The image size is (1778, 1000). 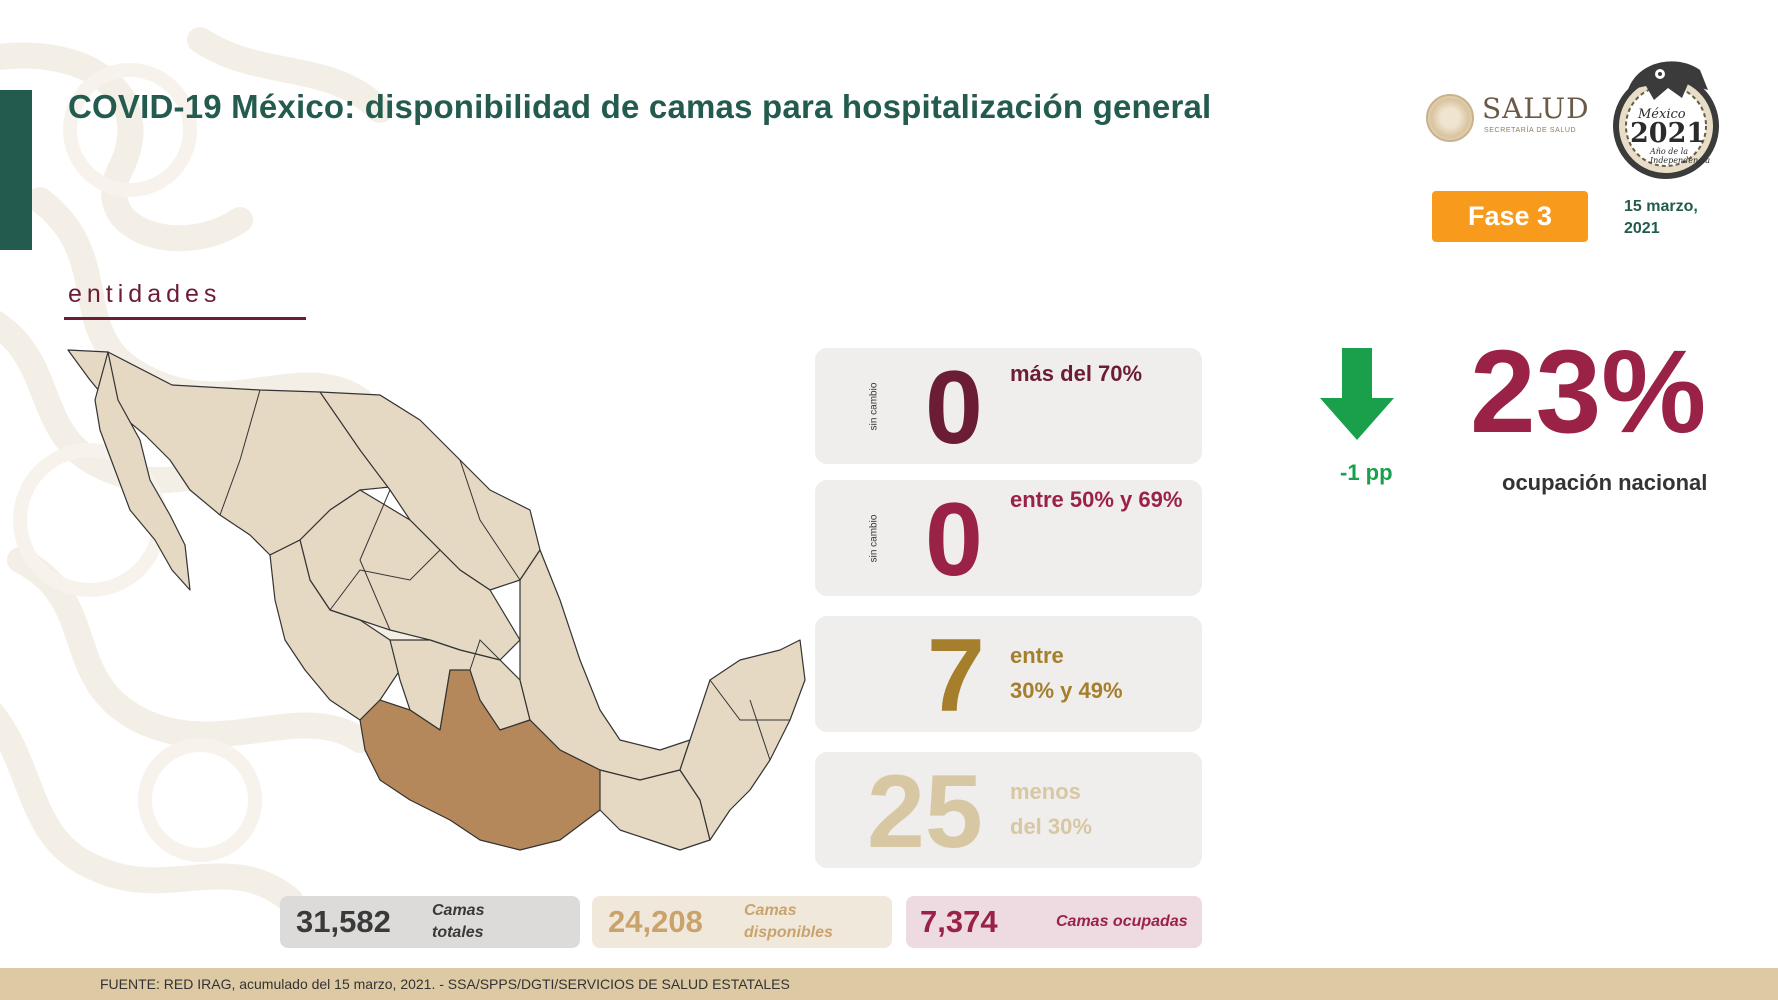 I want to click on beds-occupied-pill: 7,374 Camas ocupadas, so click(x=1054, y=922).